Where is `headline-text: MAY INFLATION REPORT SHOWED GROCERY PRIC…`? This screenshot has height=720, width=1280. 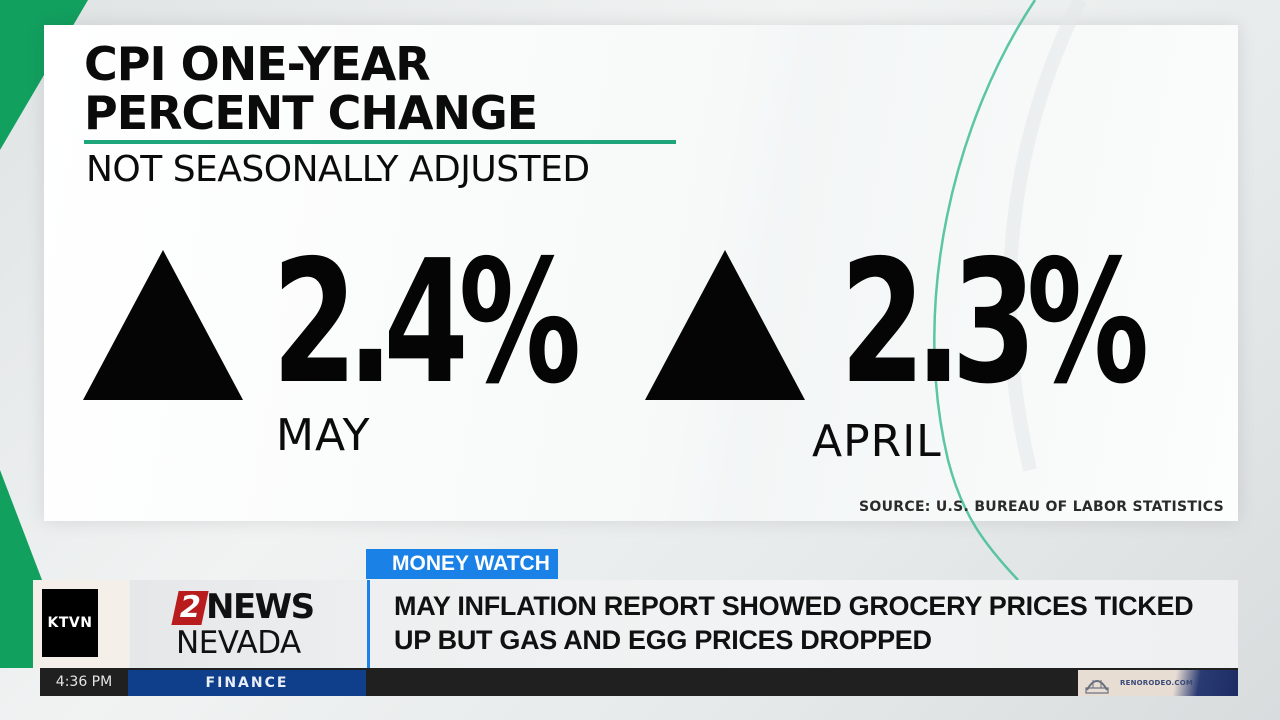
headline-text: MAY INFLATION REPORT SHOWED GROCERY PRIC… is located at coordinates (794, 623).